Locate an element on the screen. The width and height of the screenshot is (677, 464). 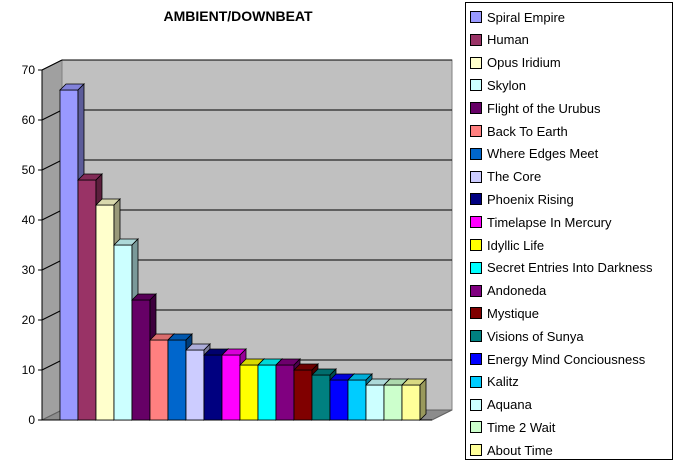
legend-item: Visions of Sunya is located at coordinates (527, 336).